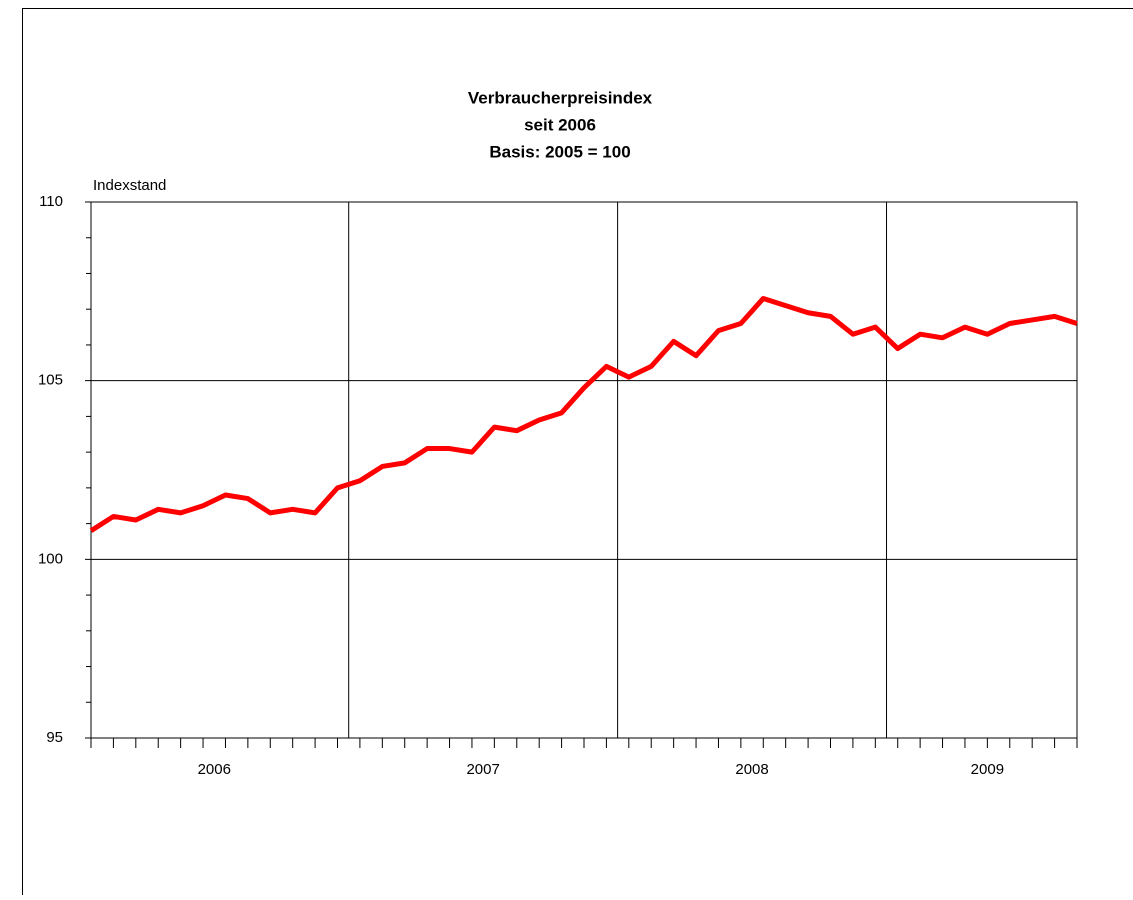 The image size is (1133, 900). I want to click on x-tick-label: 2006, so click(214, 769).